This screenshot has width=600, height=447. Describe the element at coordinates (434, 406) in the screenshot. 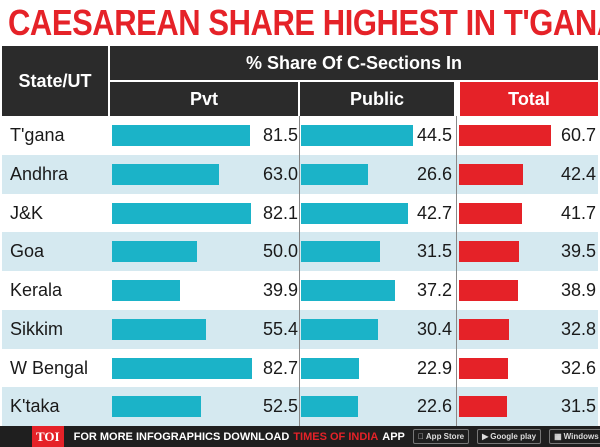

I see `value-label-public: 22.6` at that location.